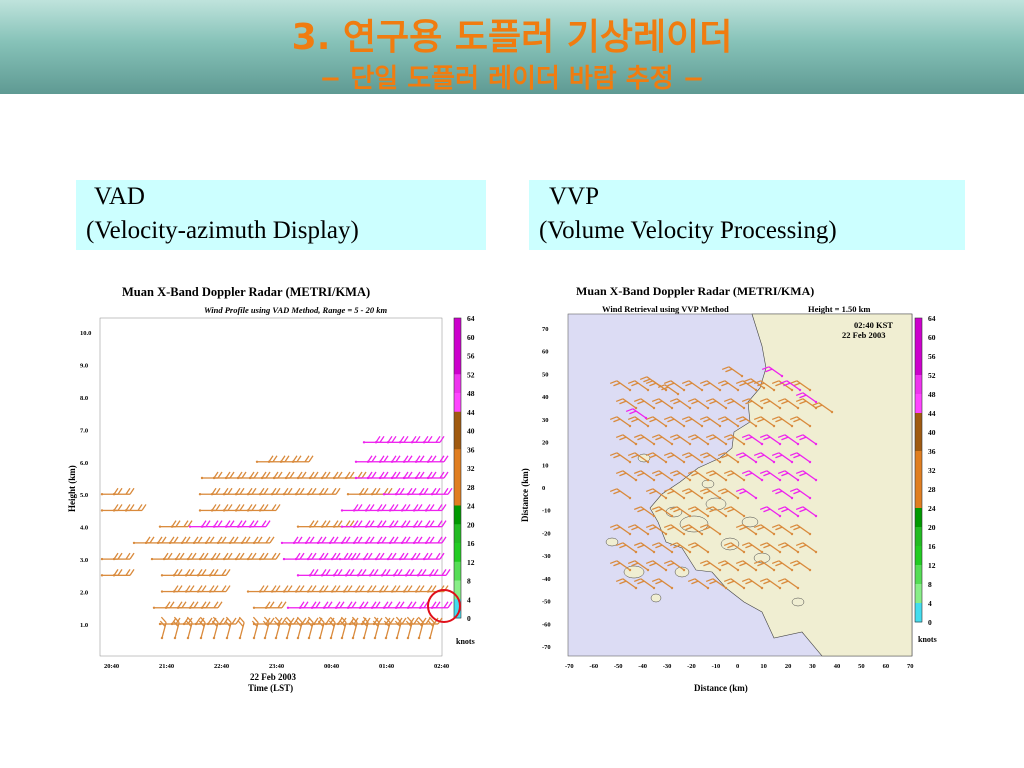 This screenshot has width=1024, height=768. What do you see at coordinates (747, 215) in the screenshot?
I see `vvp-label-box: VVP (Volume Velocity Processing)` at bounding box center [747, 215].